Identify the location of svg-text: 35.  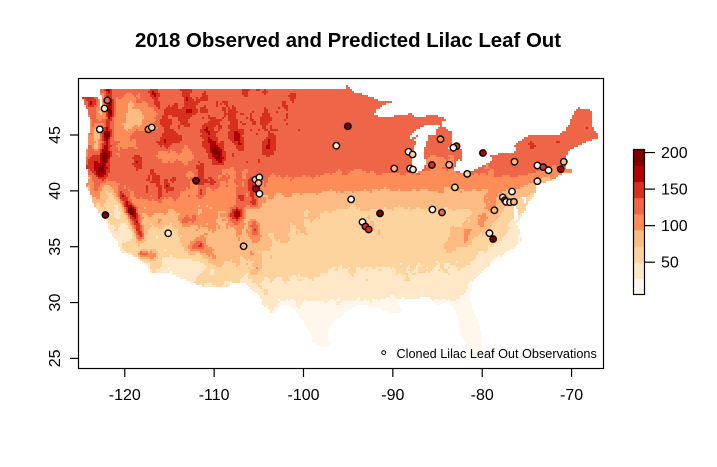
(55, 247).